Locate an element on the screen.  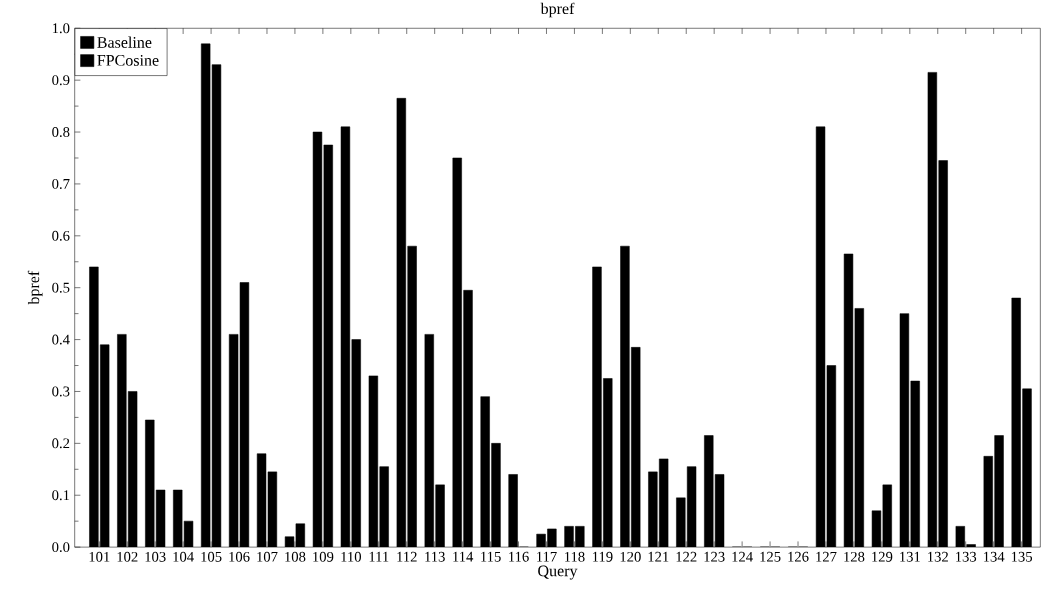
legend-label: Baseline is located at coordinates (124, 42).